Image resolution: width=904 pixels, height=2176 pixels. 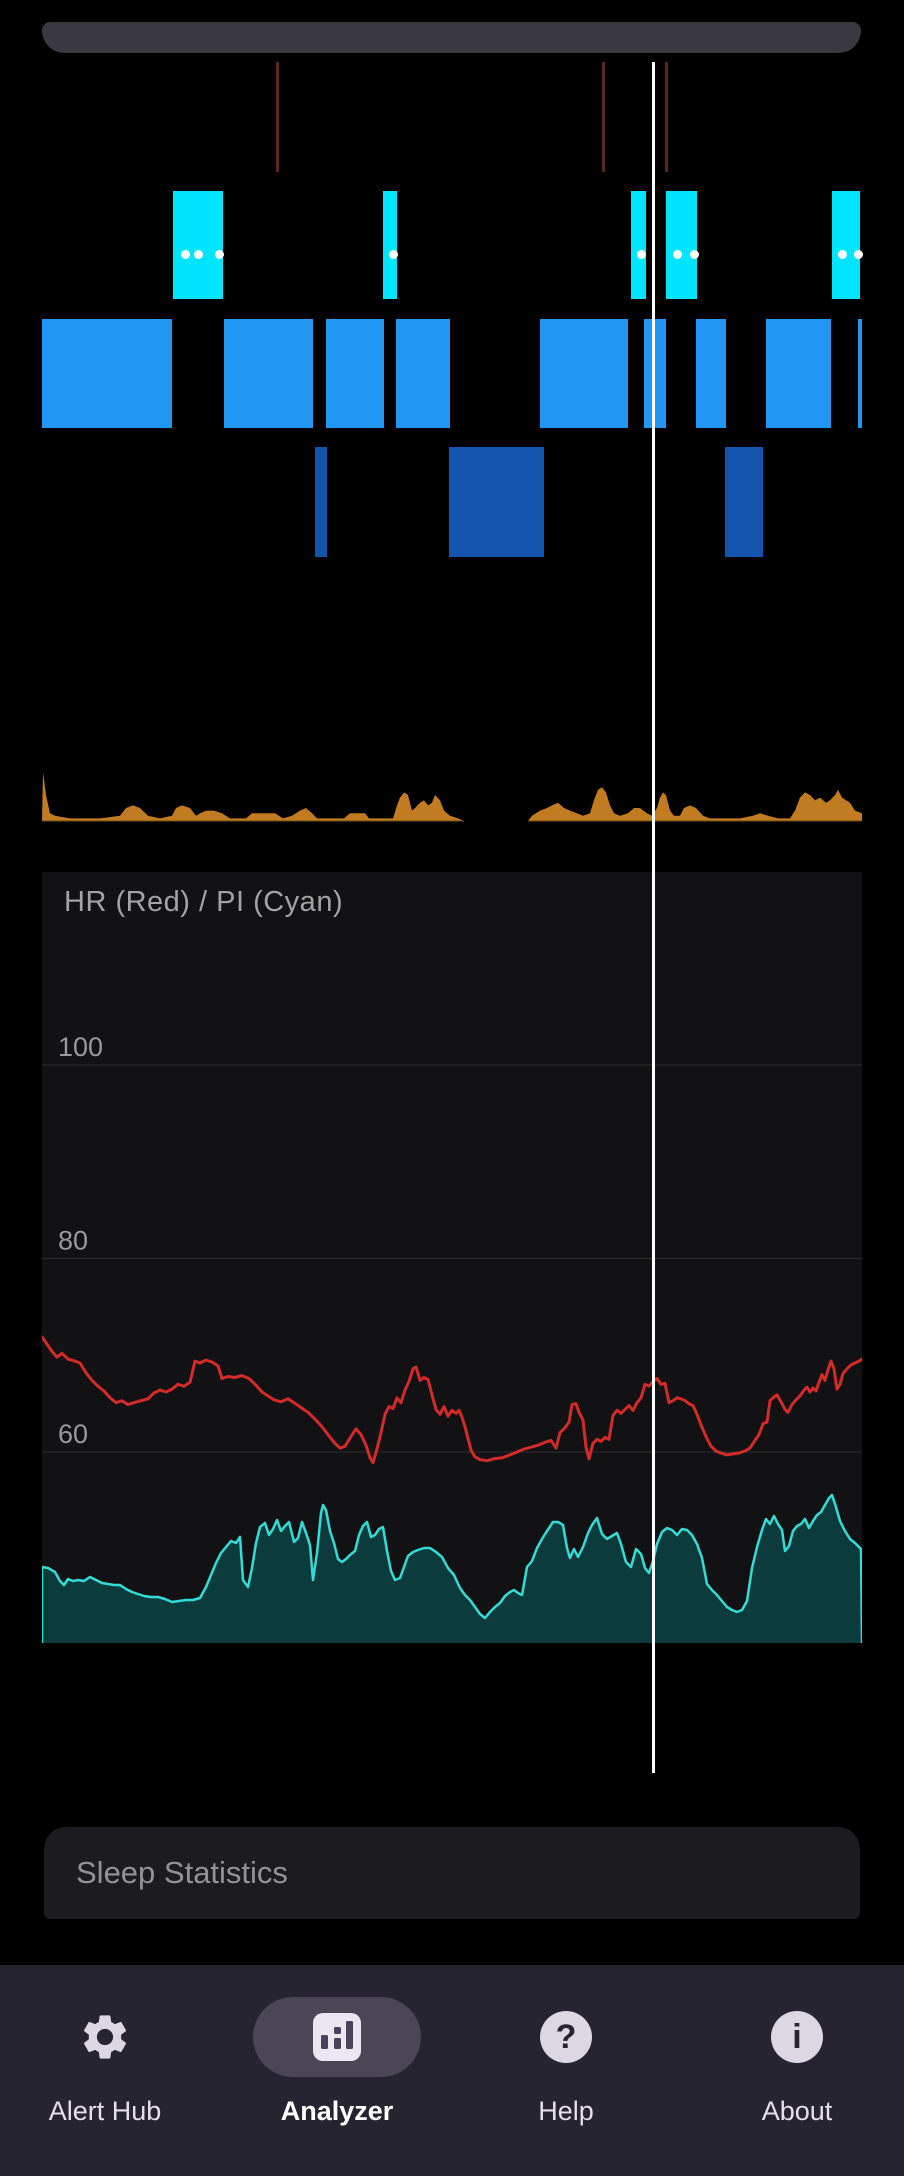 What do you see at coordinates (337, 2070) in the screenshot?
I see `nav-item-analyzer: Analyzer` at bounding box center [337, 2070].